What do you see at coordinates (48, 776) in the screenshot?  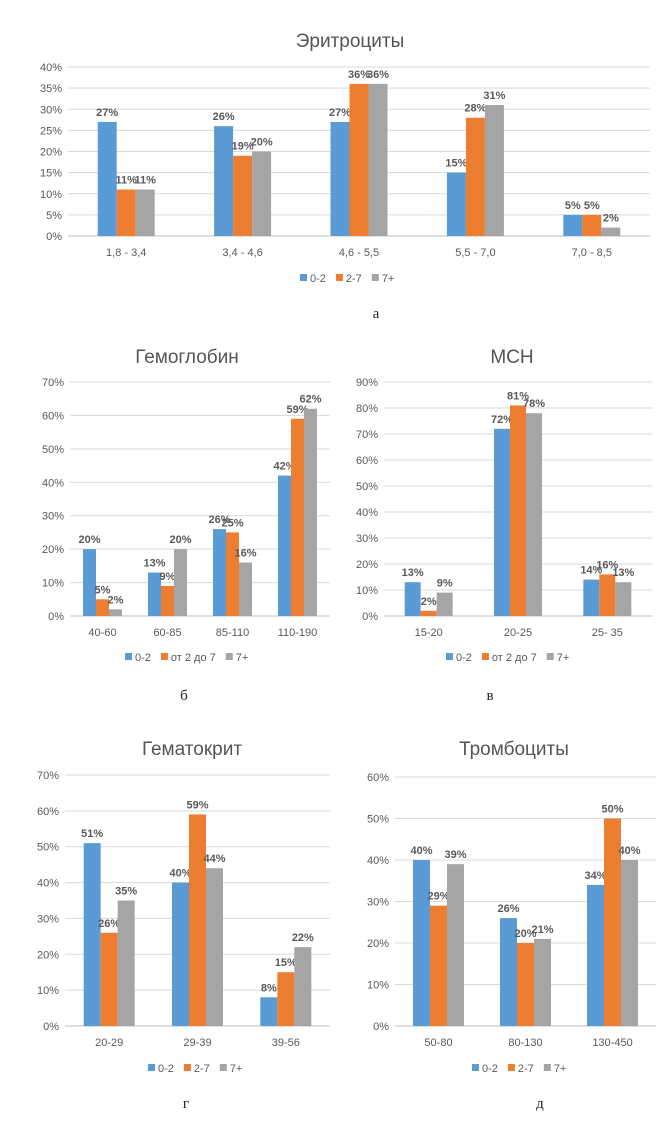 I see `y-tick-label: 70%` at bounding box center [48, 776].